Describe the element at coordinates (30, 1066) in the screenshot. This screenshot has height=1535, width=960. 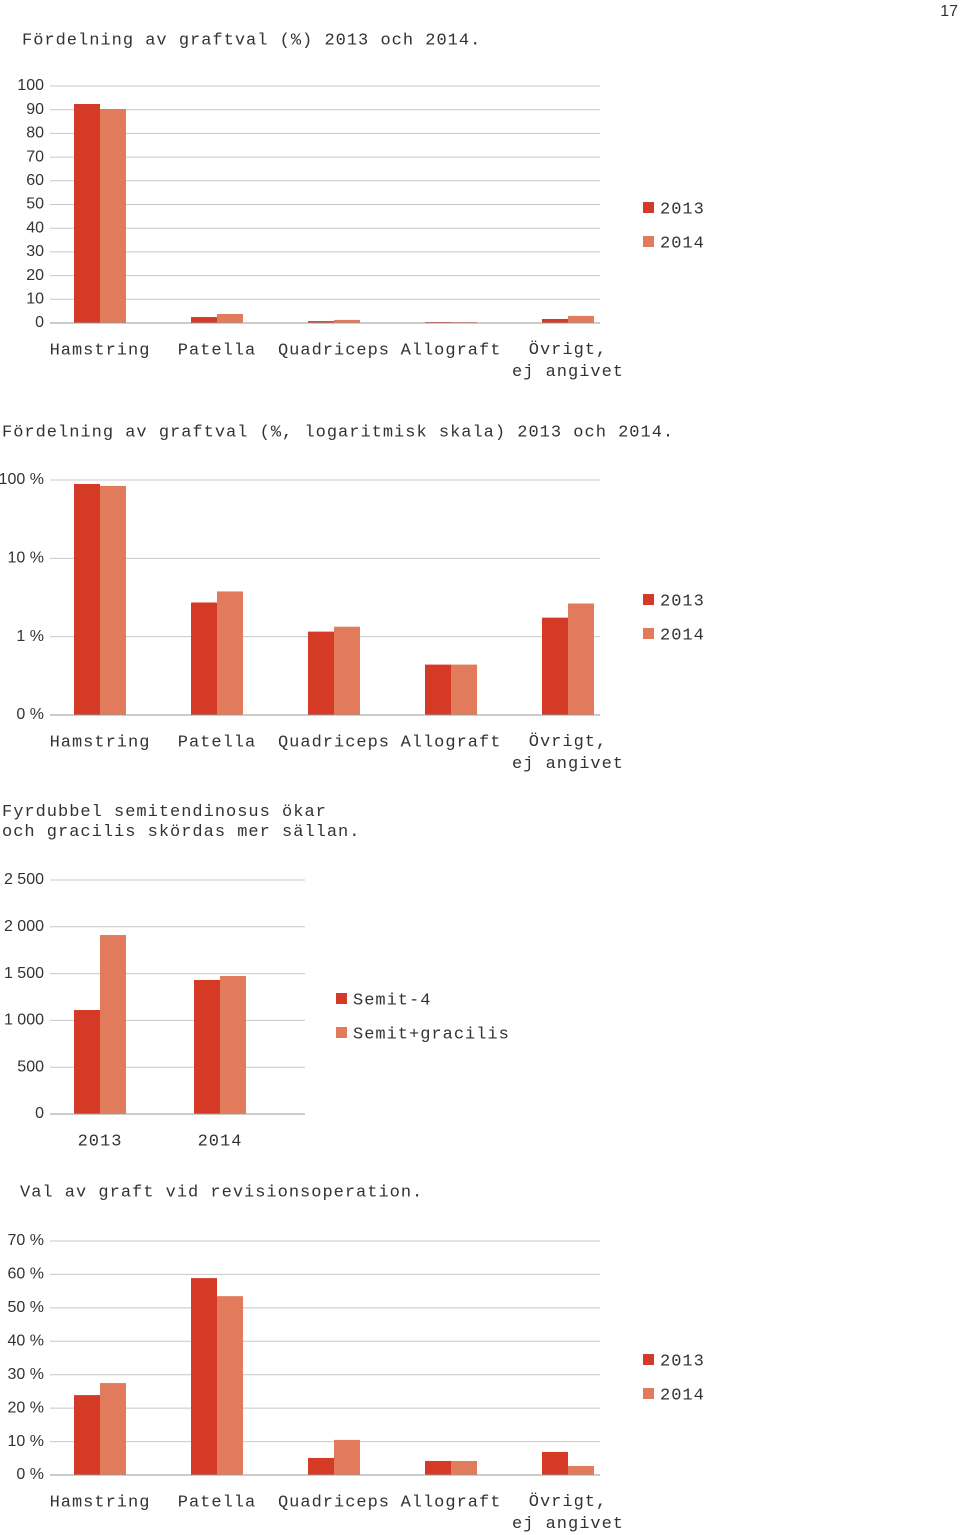
I see `y-tick-label: 500` at that location.